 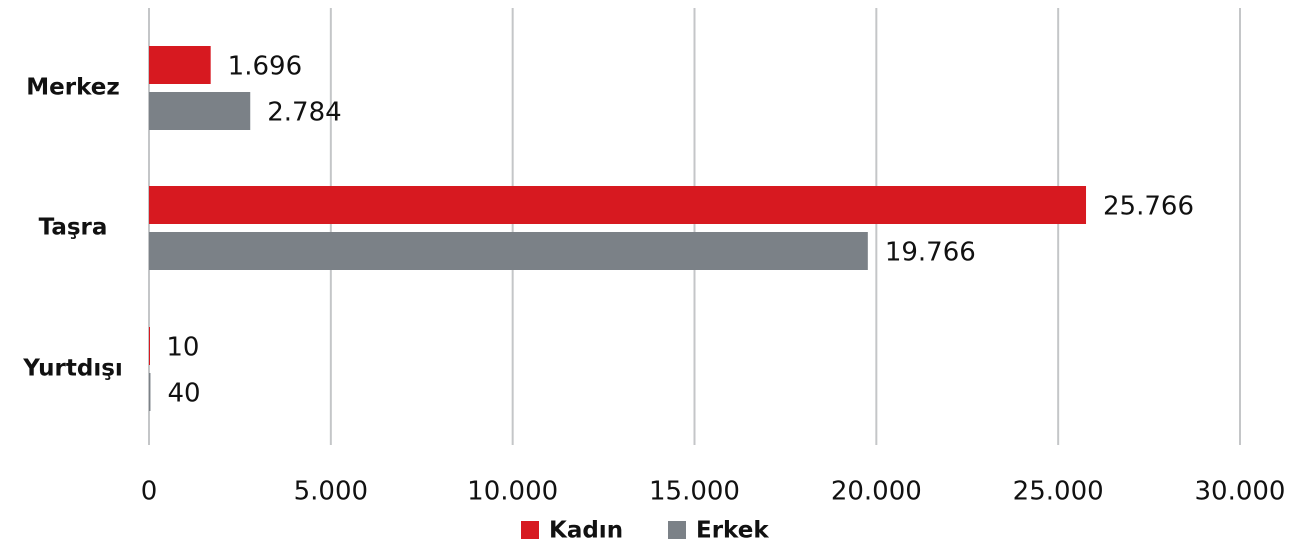 What do you see at coordinates (876, 492) in the screenshot?
I see `x-tick-label: 20.000` at bounding box center [876, 492].